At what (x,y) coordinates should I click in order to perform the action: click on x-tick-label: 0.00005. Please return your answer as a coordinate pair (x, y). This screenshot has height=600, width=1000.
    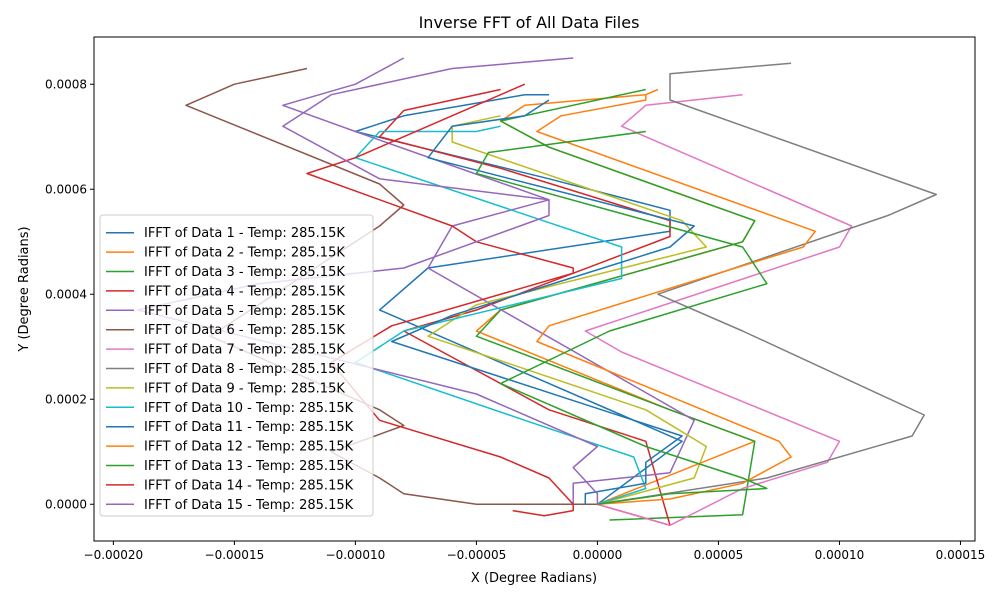
    Looking at the image, I should click on (719, 555).